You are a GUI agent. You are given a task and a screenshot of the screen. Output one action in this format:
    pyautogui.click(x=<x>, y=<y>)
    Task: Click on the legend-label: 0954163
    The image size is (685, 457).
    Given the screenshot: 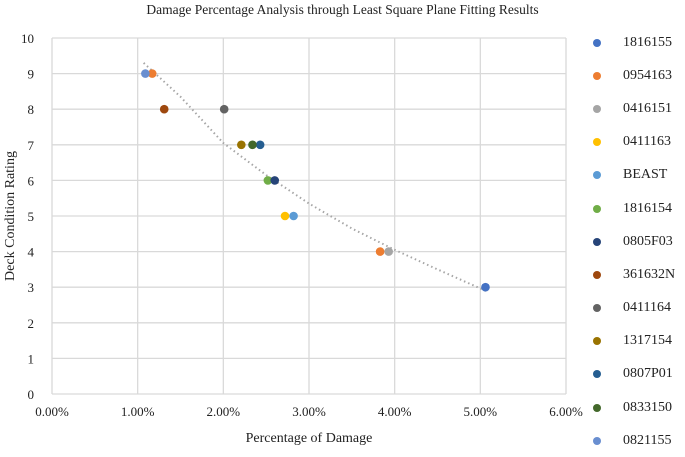 What is the action you would take?
    pyautogui.click(x=647, y=75)
    